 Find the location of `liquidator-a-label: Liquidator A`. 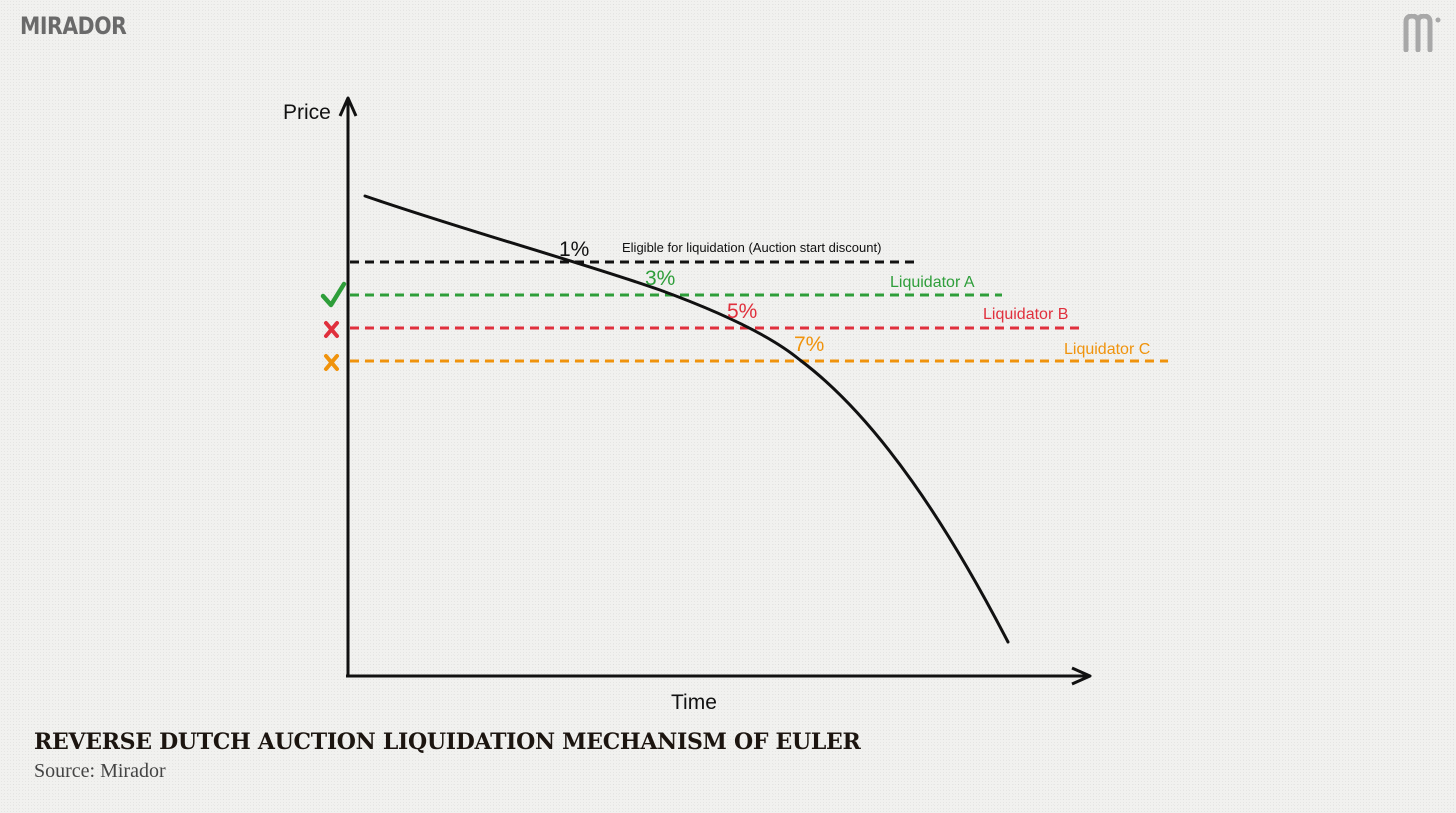

liquidator-a-label: Liquidator A is located at coordinates (932, 282).